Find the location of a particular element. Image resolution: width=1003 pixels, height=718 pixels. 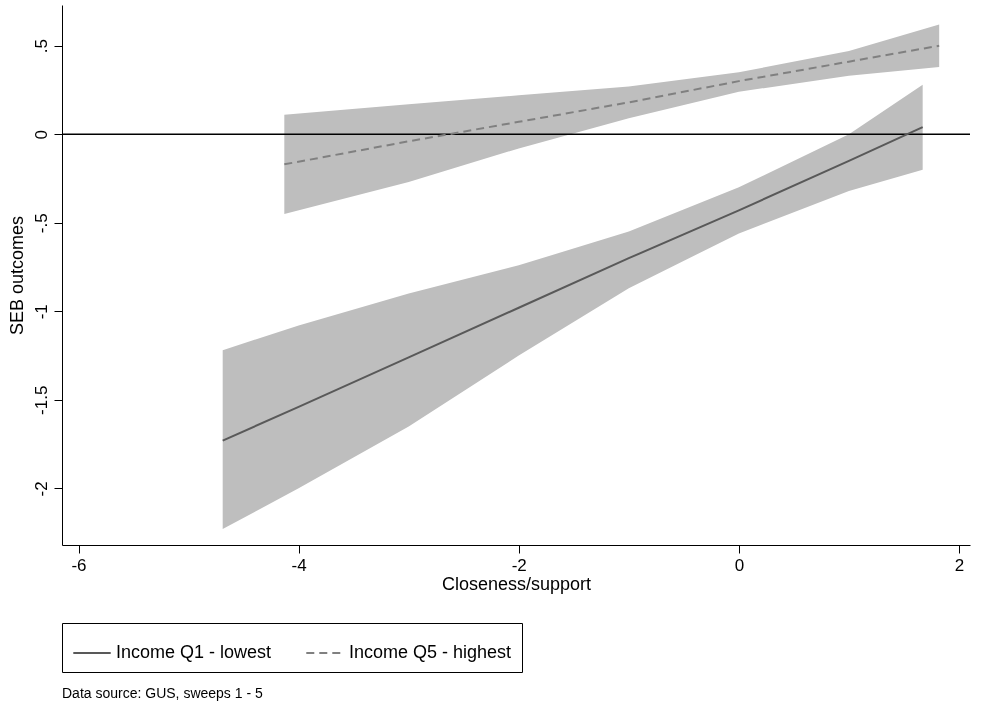

x-tick-label: -6 is located at coordinates (79, 565).